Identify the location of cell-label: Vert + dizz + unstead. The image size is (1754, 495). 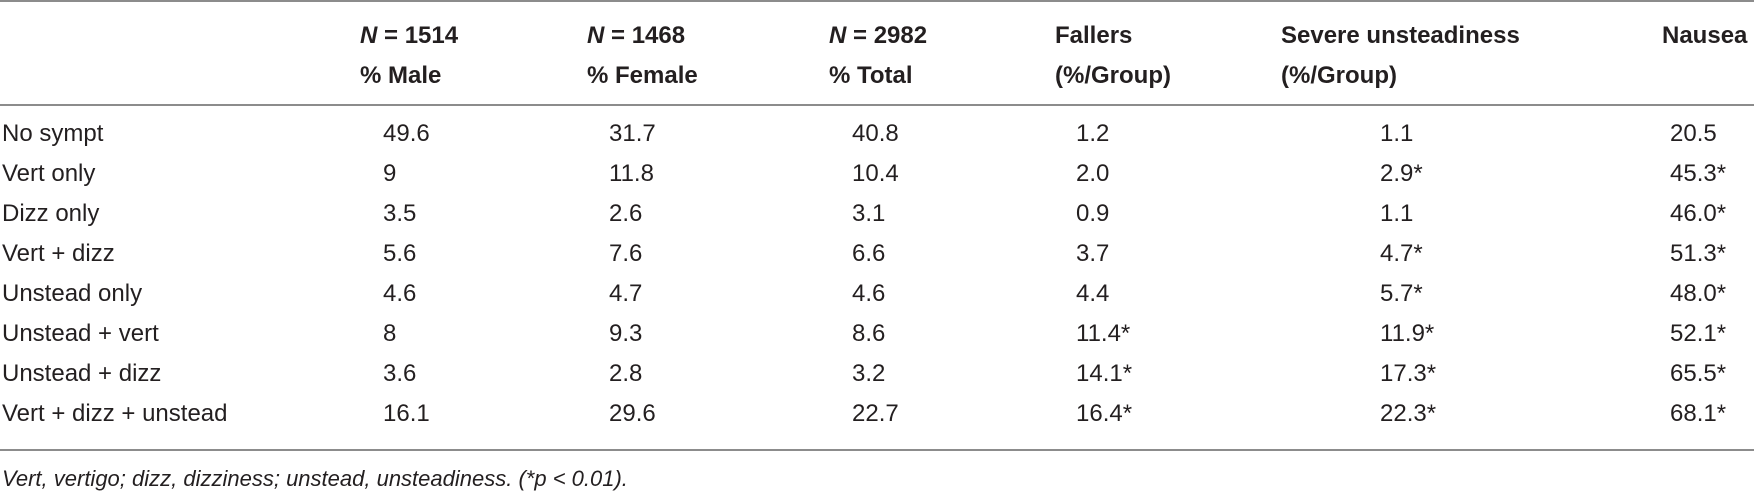
(115, 413).